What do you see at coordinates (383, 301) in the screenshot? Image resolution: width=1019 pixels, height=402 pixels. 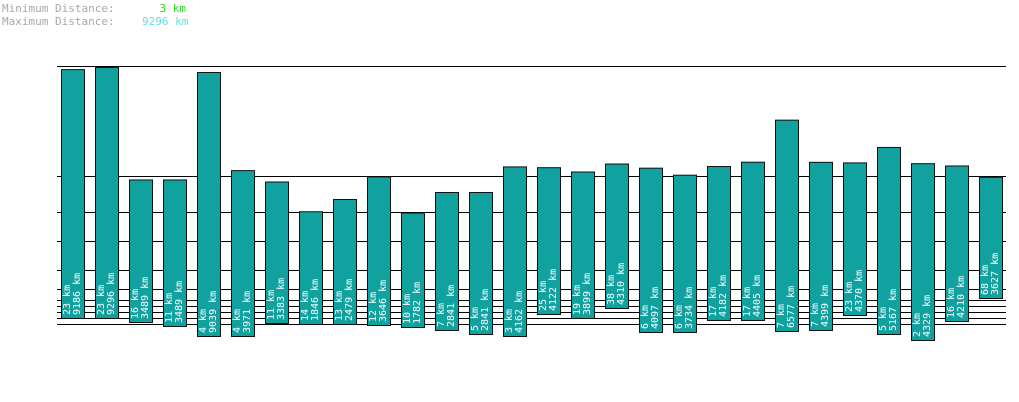 I see `bar-max-label: 3646 km` at bounding box center [383, 301].